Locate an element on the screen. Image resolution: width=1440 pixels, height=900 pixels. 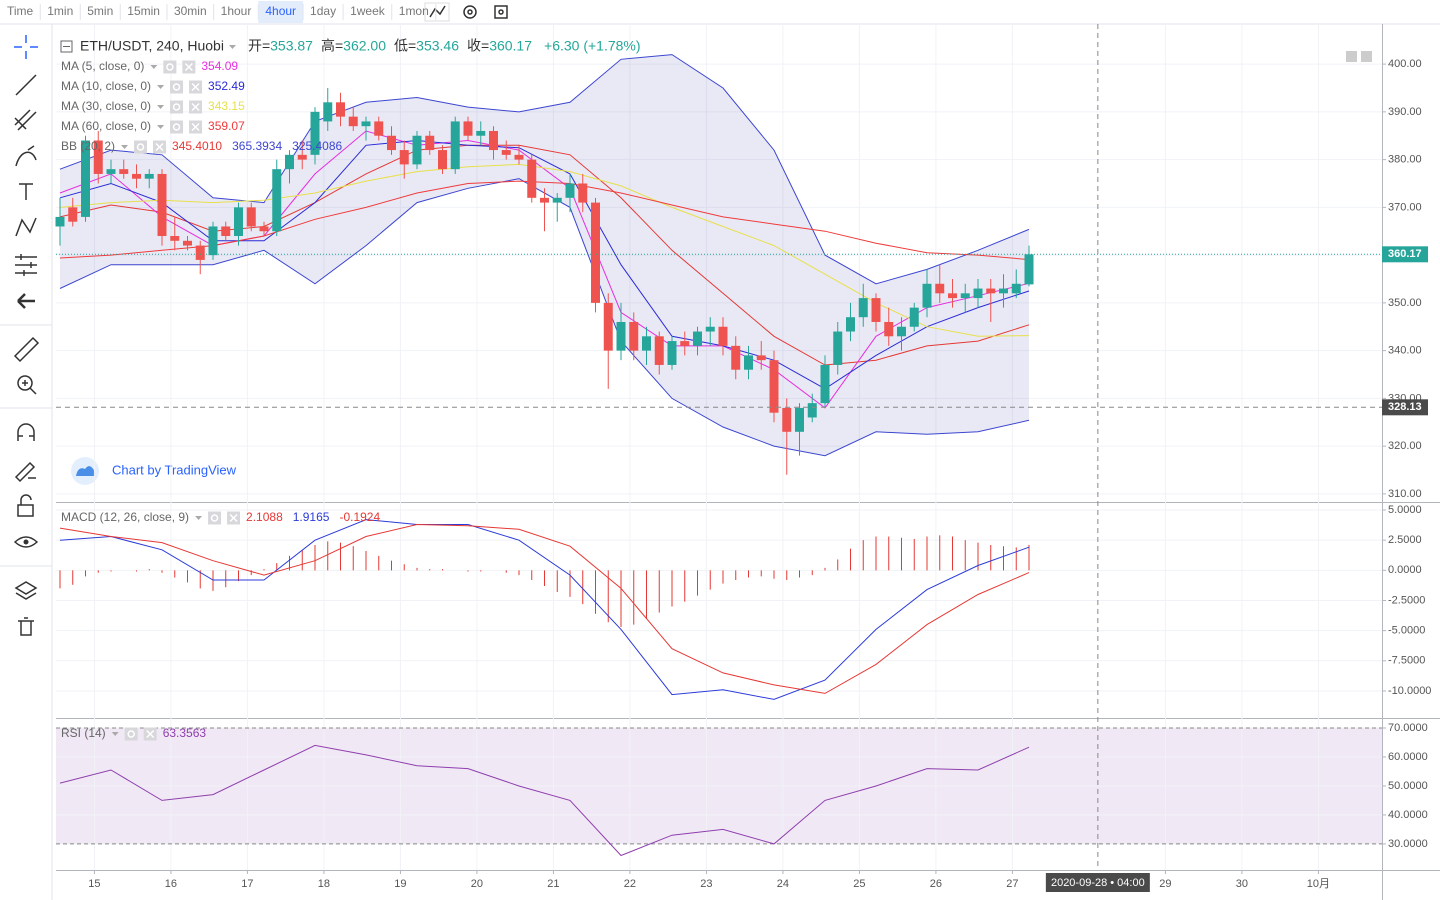
watermark: Chart by TradingView is located at coordinates (154, 471).